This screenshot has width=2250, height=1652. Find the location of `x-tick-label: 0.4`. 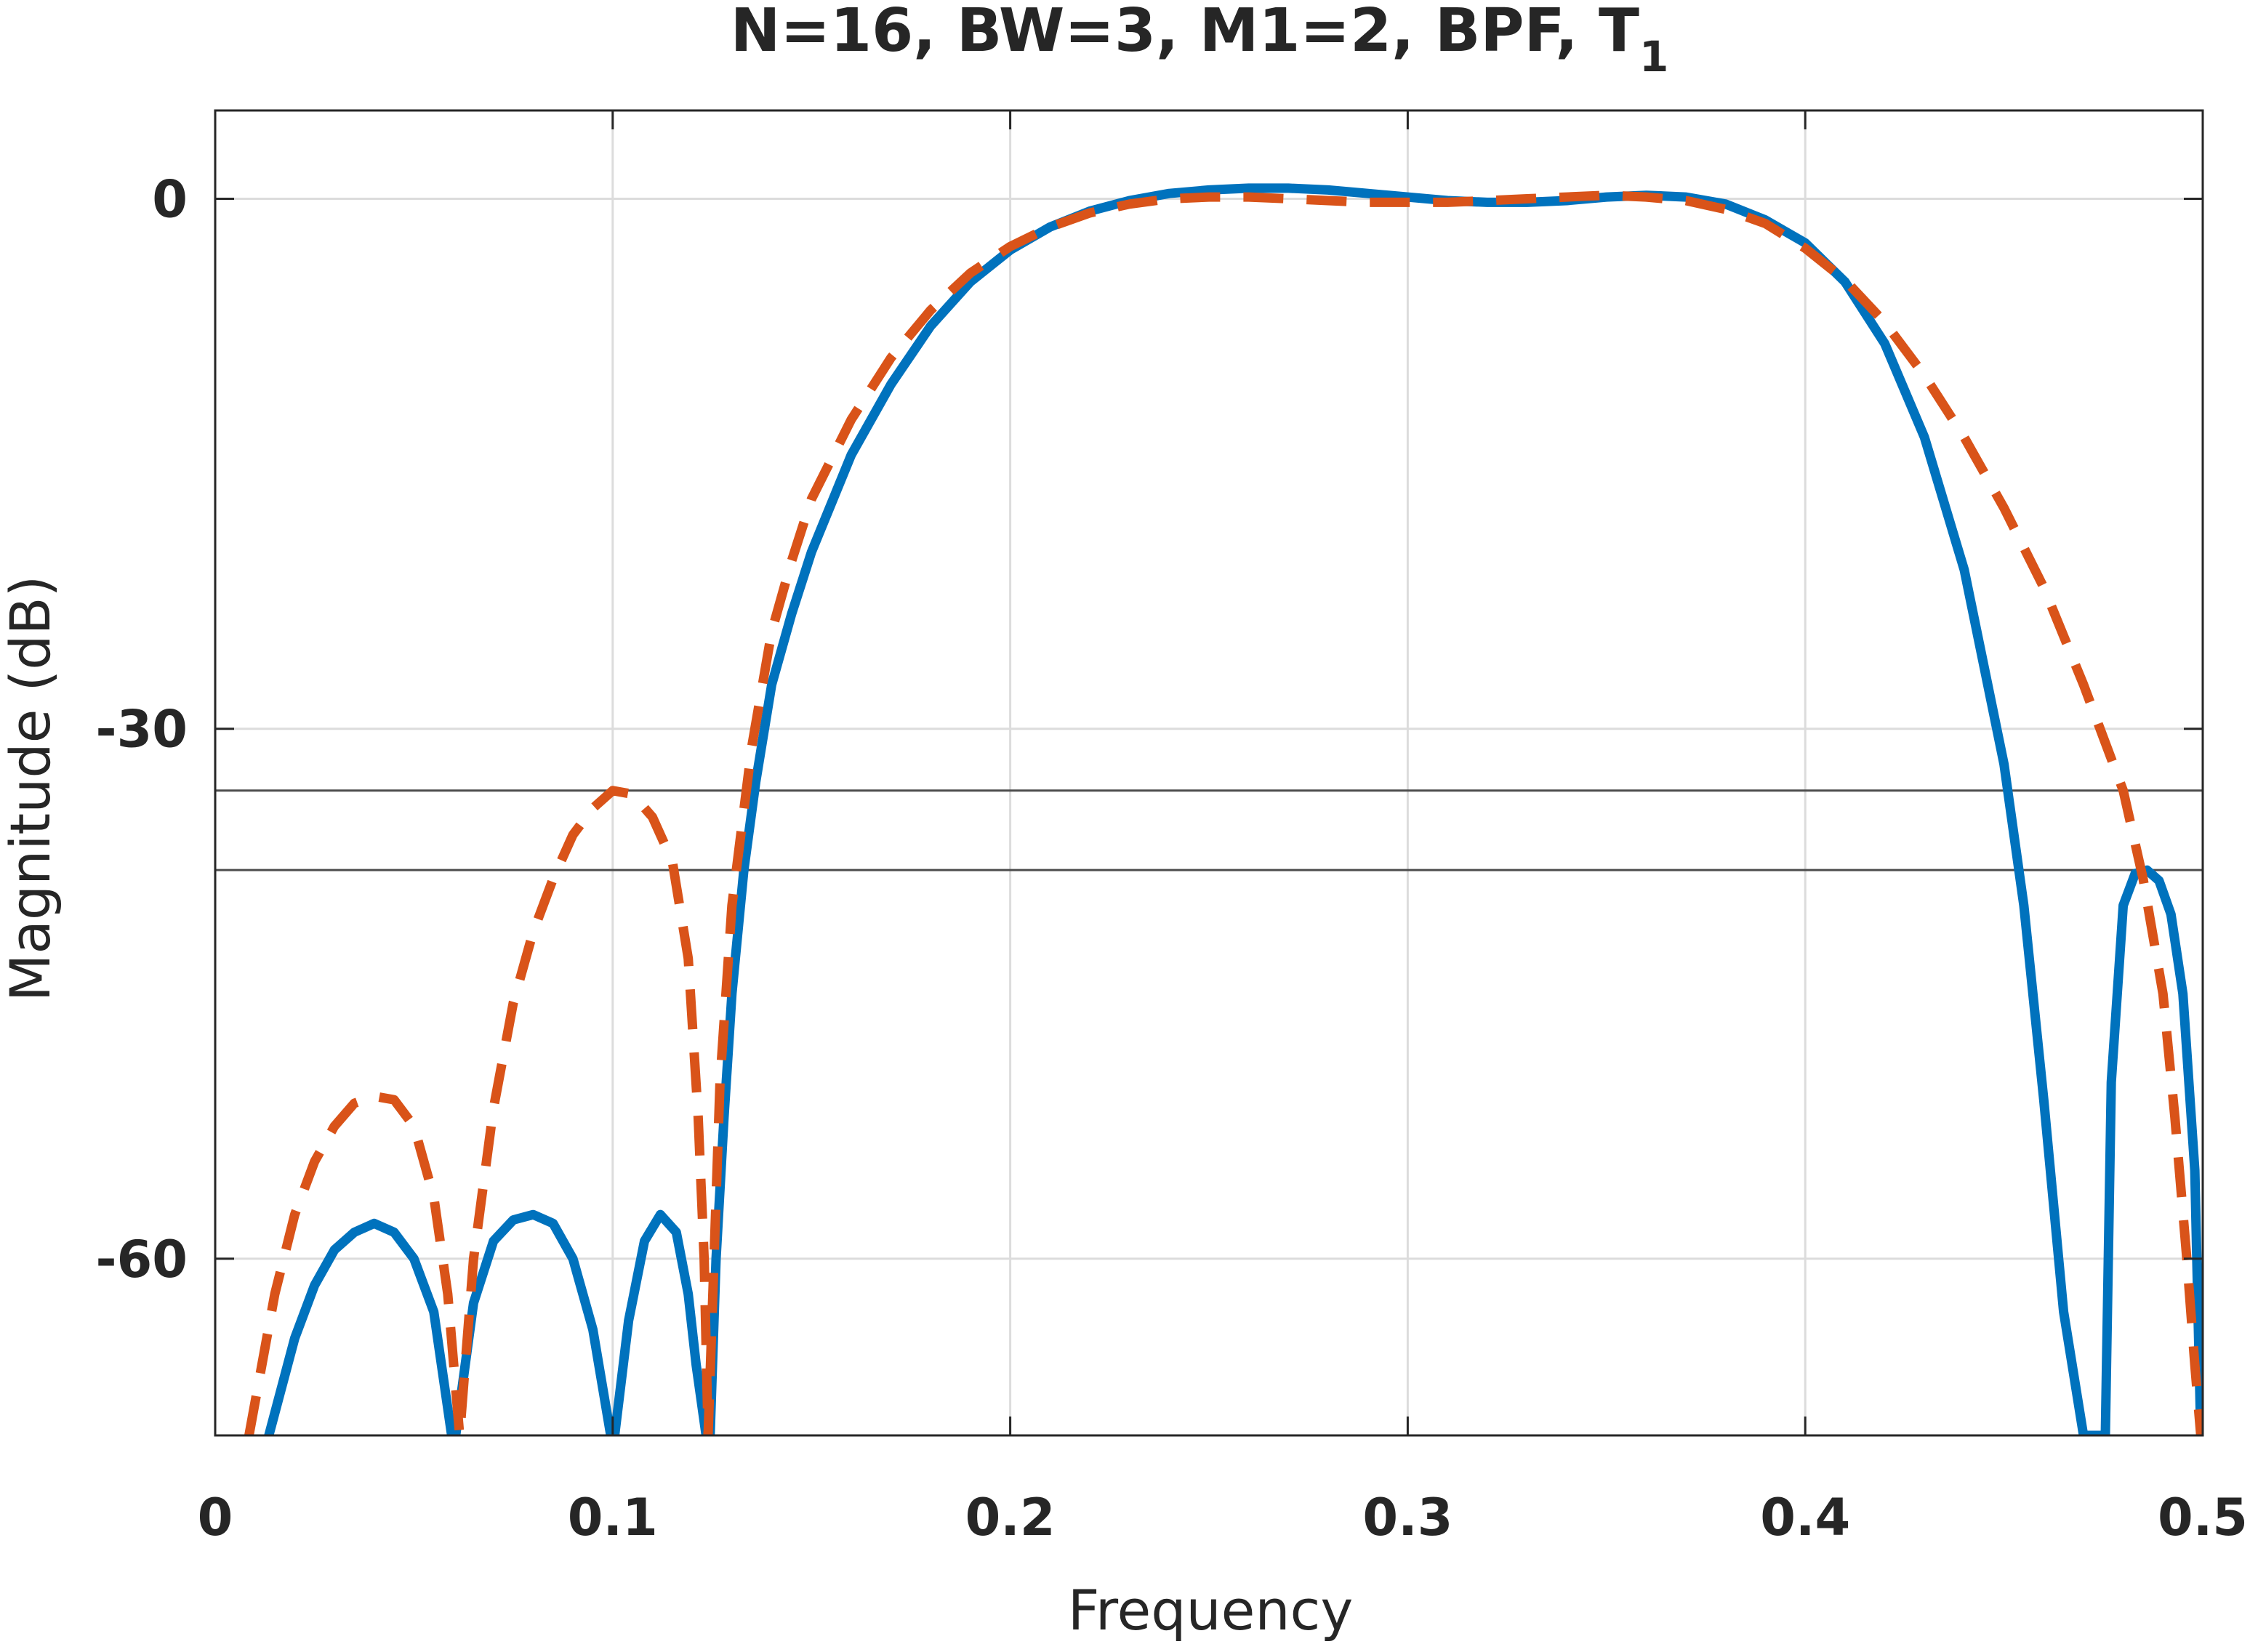

x-tick-label: 0.4 is located at coordinates (1805, 1518).